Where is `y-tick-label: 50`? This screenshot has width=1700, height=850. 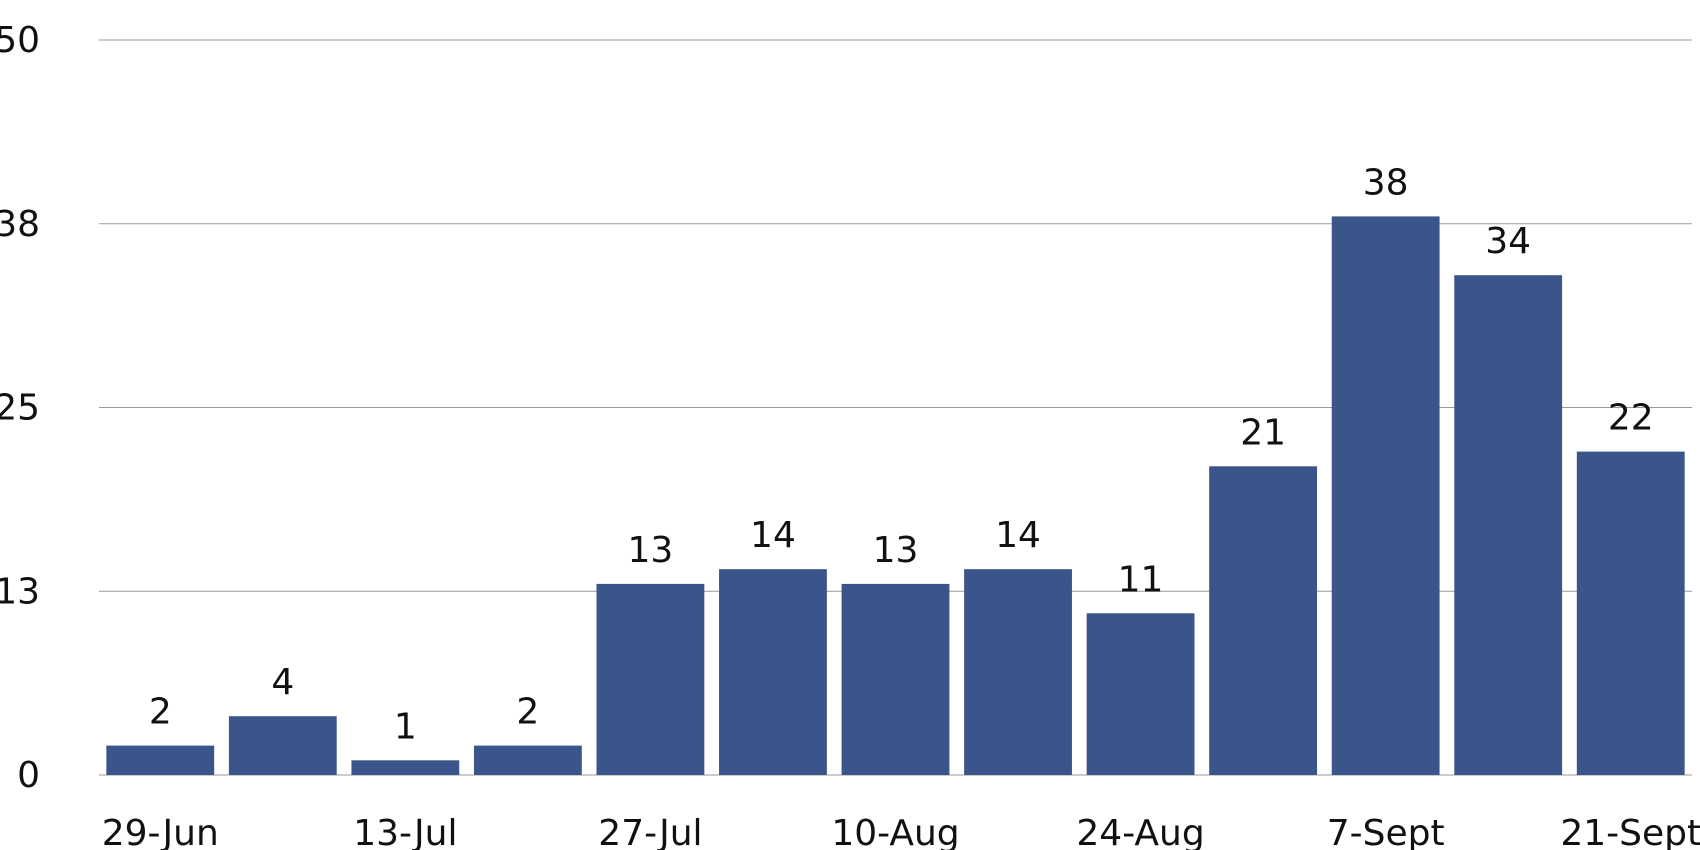
y-tick-label: 50 is located at coordinates (20, 40).